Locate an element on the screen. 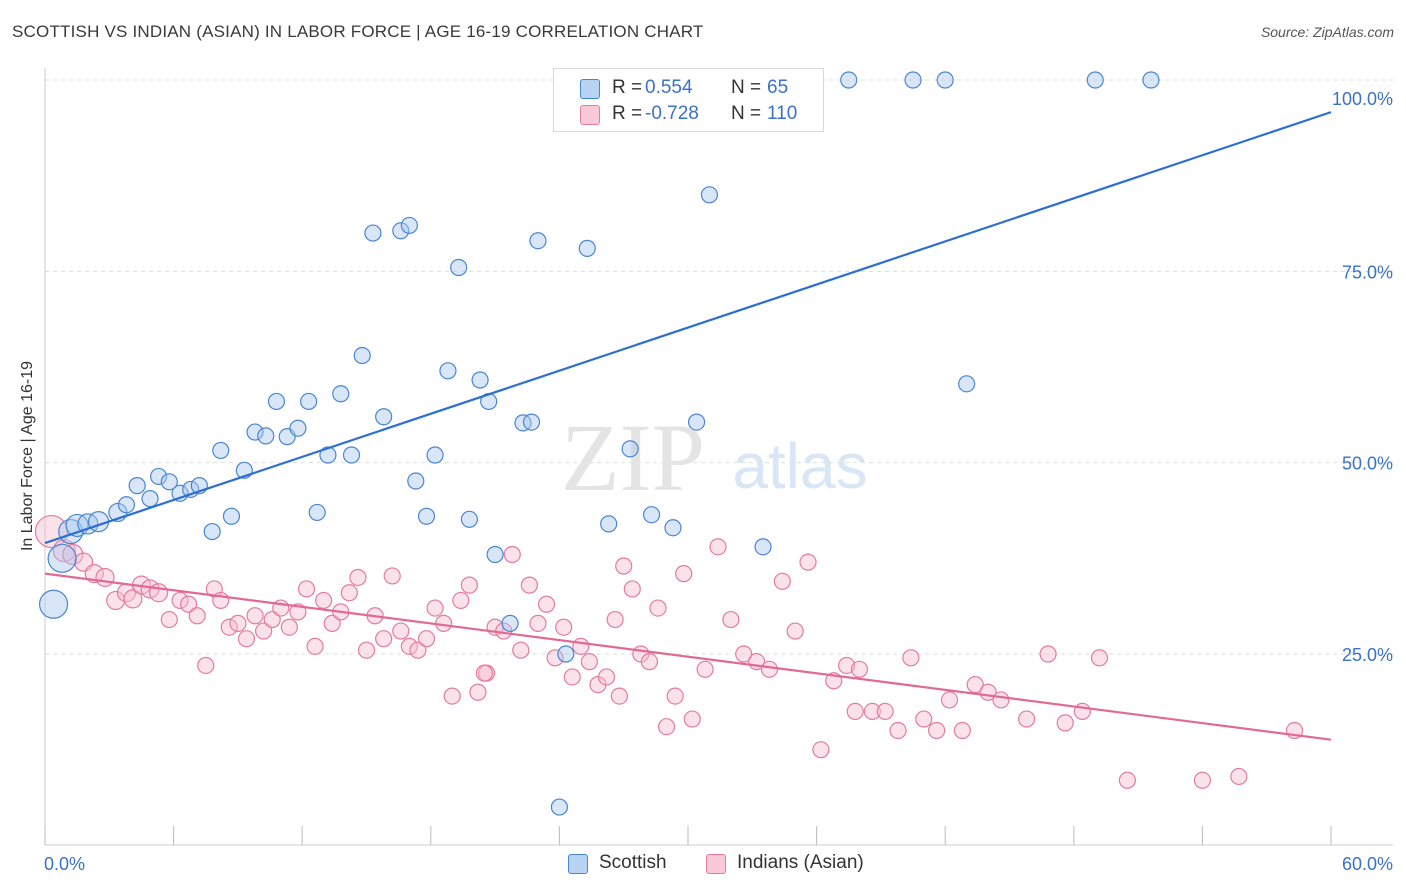 The height and width of the screenshot is (892, 1406). y-axis-label: In Labor Force | Age 16-19 is located at coordinates (27, 456).